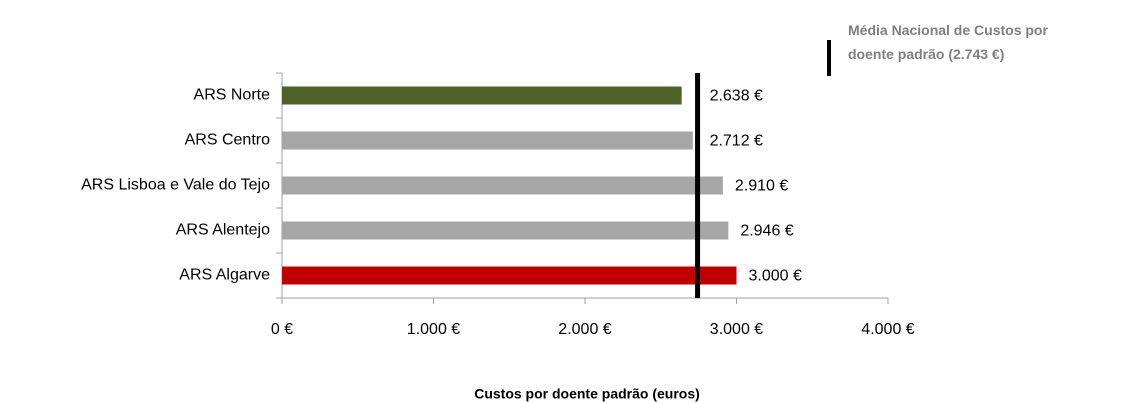  I want to click on legend-swatch, so click(829, 58).